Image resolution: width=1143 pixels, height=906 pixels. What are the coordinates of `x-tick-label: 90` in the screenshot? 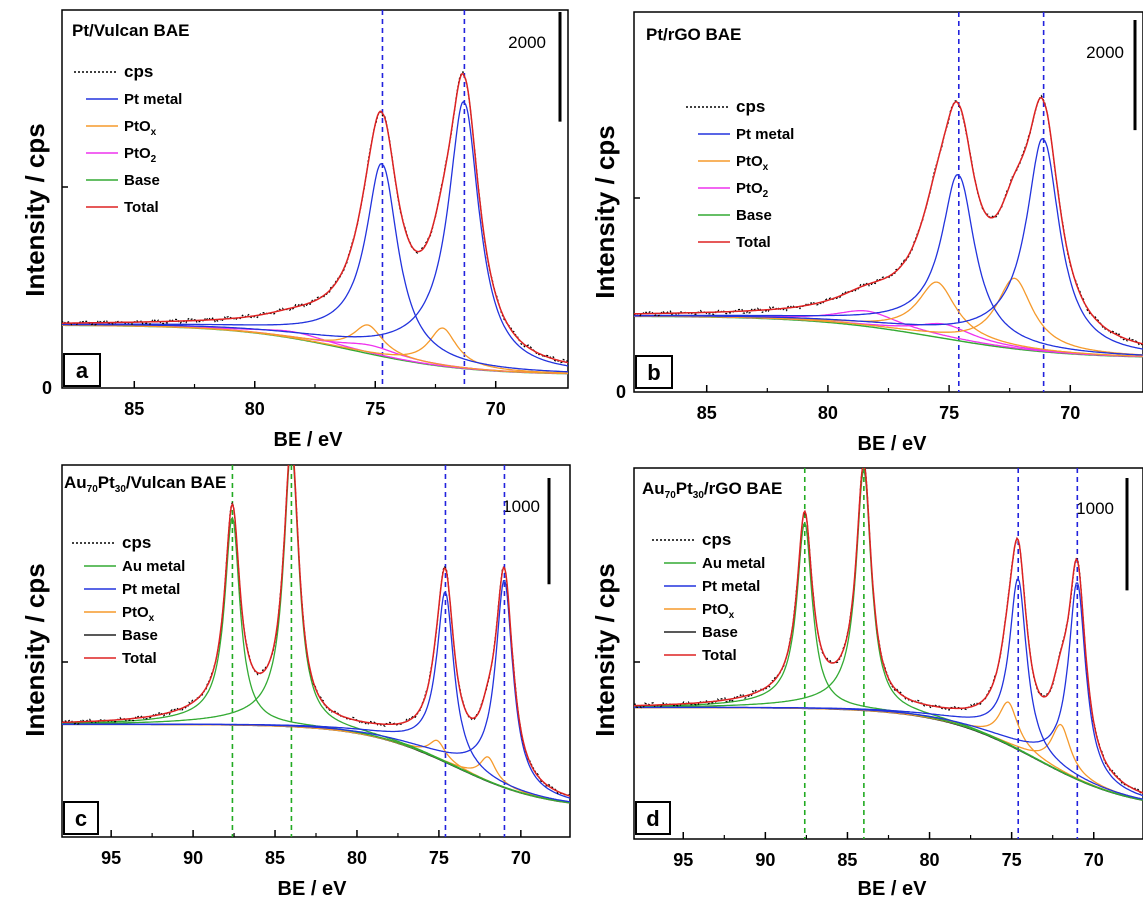 It's located at (193, 858).